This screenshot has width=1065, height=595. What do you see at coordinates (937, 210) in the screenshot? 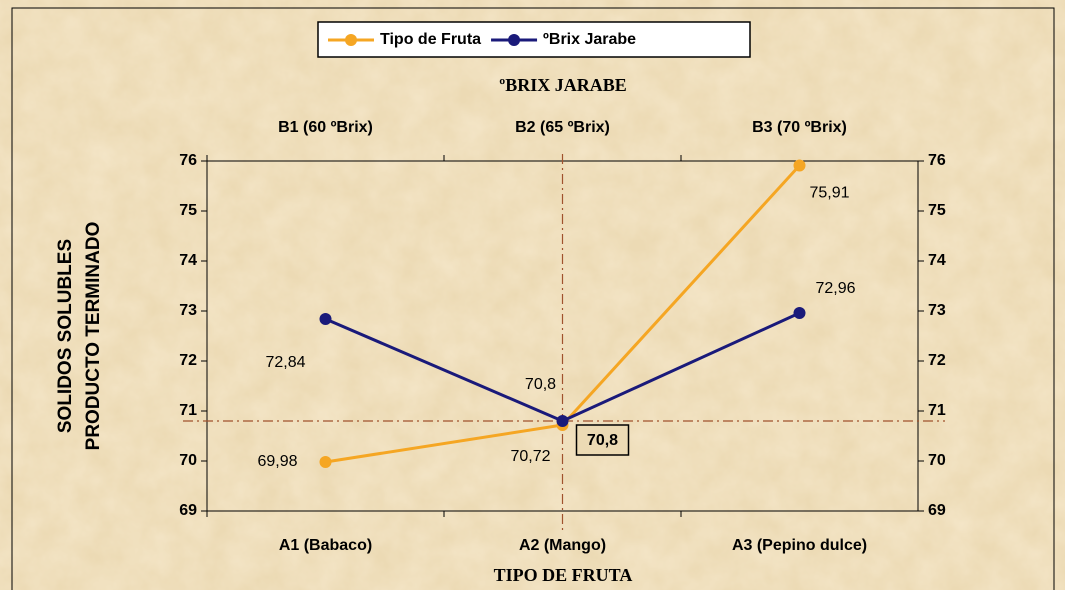
I see `y2-tick-label: 75` at bounding box center [937, 210].